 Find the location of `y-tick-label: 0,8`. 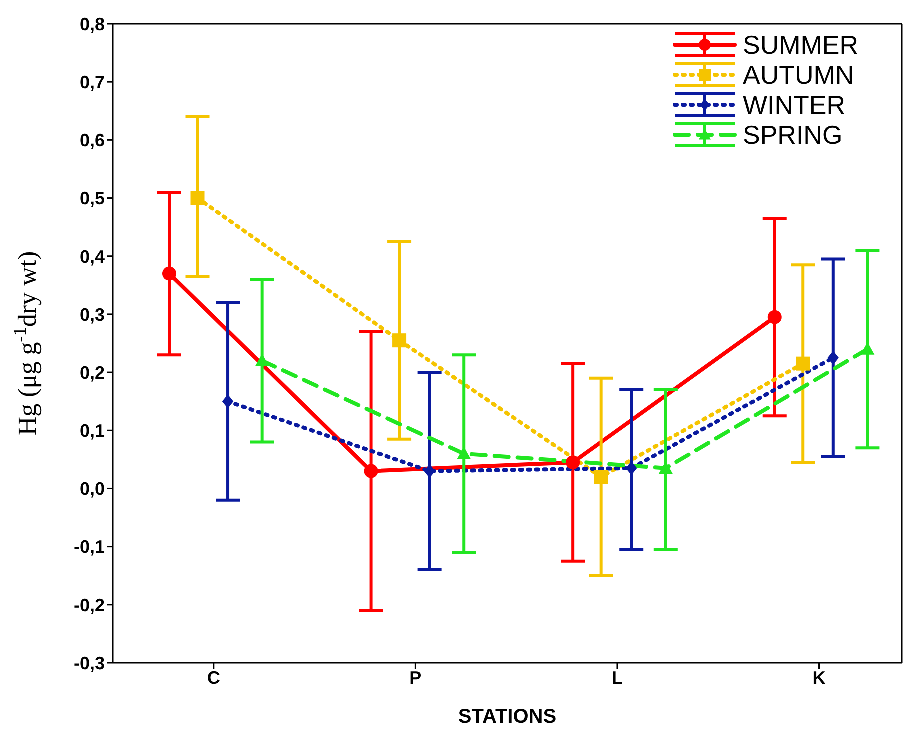

y-tick-label: 0,8 is located at coordinates (92, 24).